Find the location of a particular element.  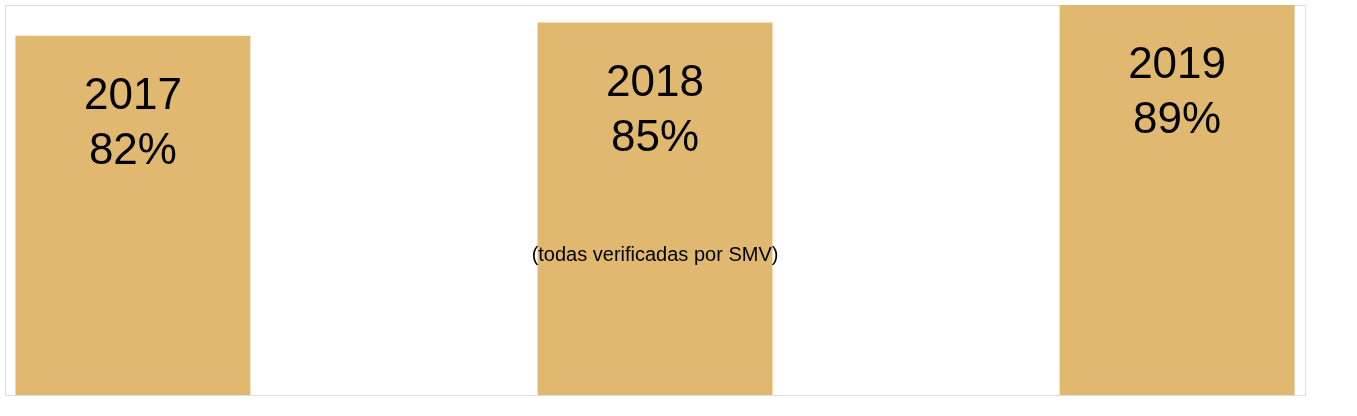

x-tick-label: 2017 is located at coordinates (132, 93).